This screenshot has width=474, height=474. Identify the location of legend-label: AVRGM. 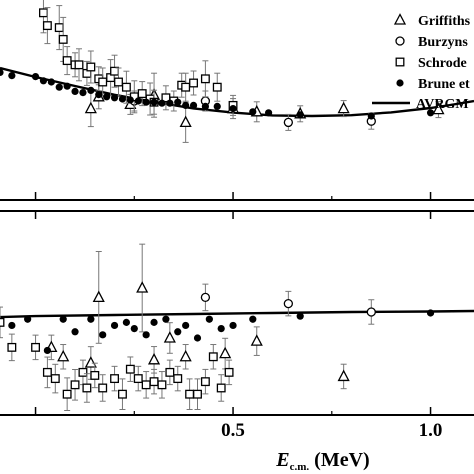
(442, 104).